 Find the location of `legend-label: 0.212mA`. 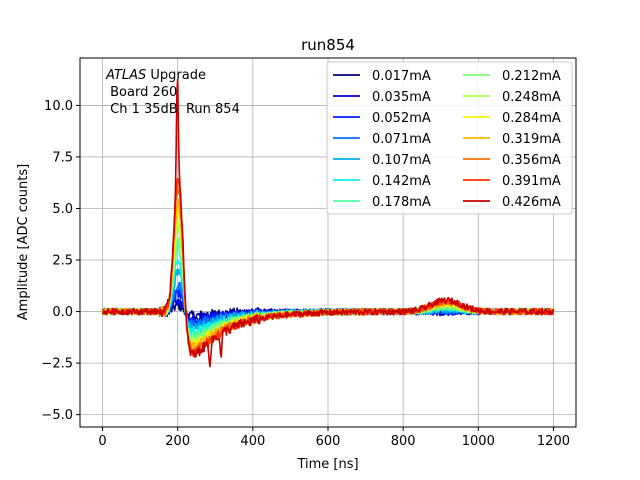

legend-label: 0.212mA is located at coordinates (531, 76).